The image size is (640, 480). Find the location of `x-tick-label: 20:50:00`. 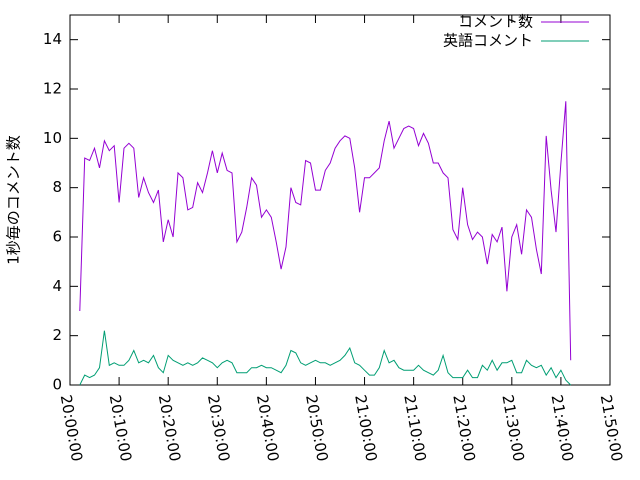

x-tick-label: 20:50:00 is located at coordinates (316, 427).